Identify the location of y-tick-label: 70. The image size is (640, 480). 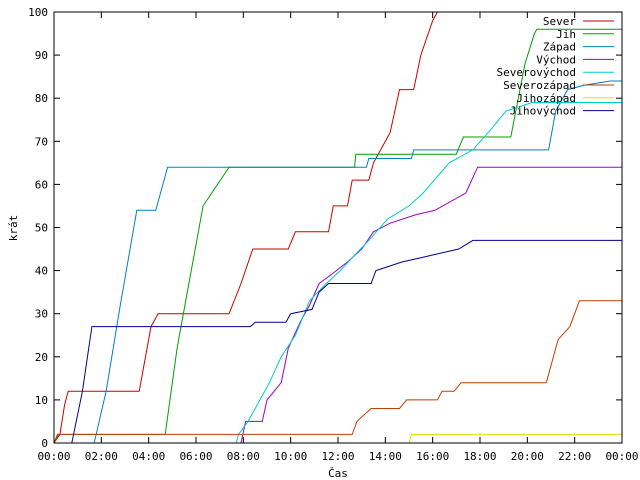
(41, 141).